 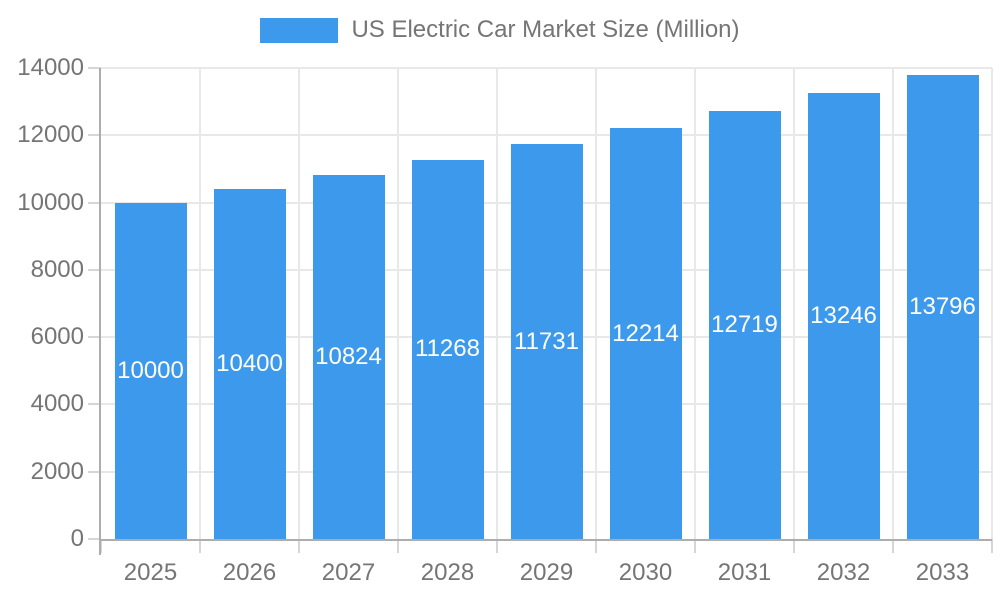 I want to click on x-axis-line, so click(x=545, y=540).